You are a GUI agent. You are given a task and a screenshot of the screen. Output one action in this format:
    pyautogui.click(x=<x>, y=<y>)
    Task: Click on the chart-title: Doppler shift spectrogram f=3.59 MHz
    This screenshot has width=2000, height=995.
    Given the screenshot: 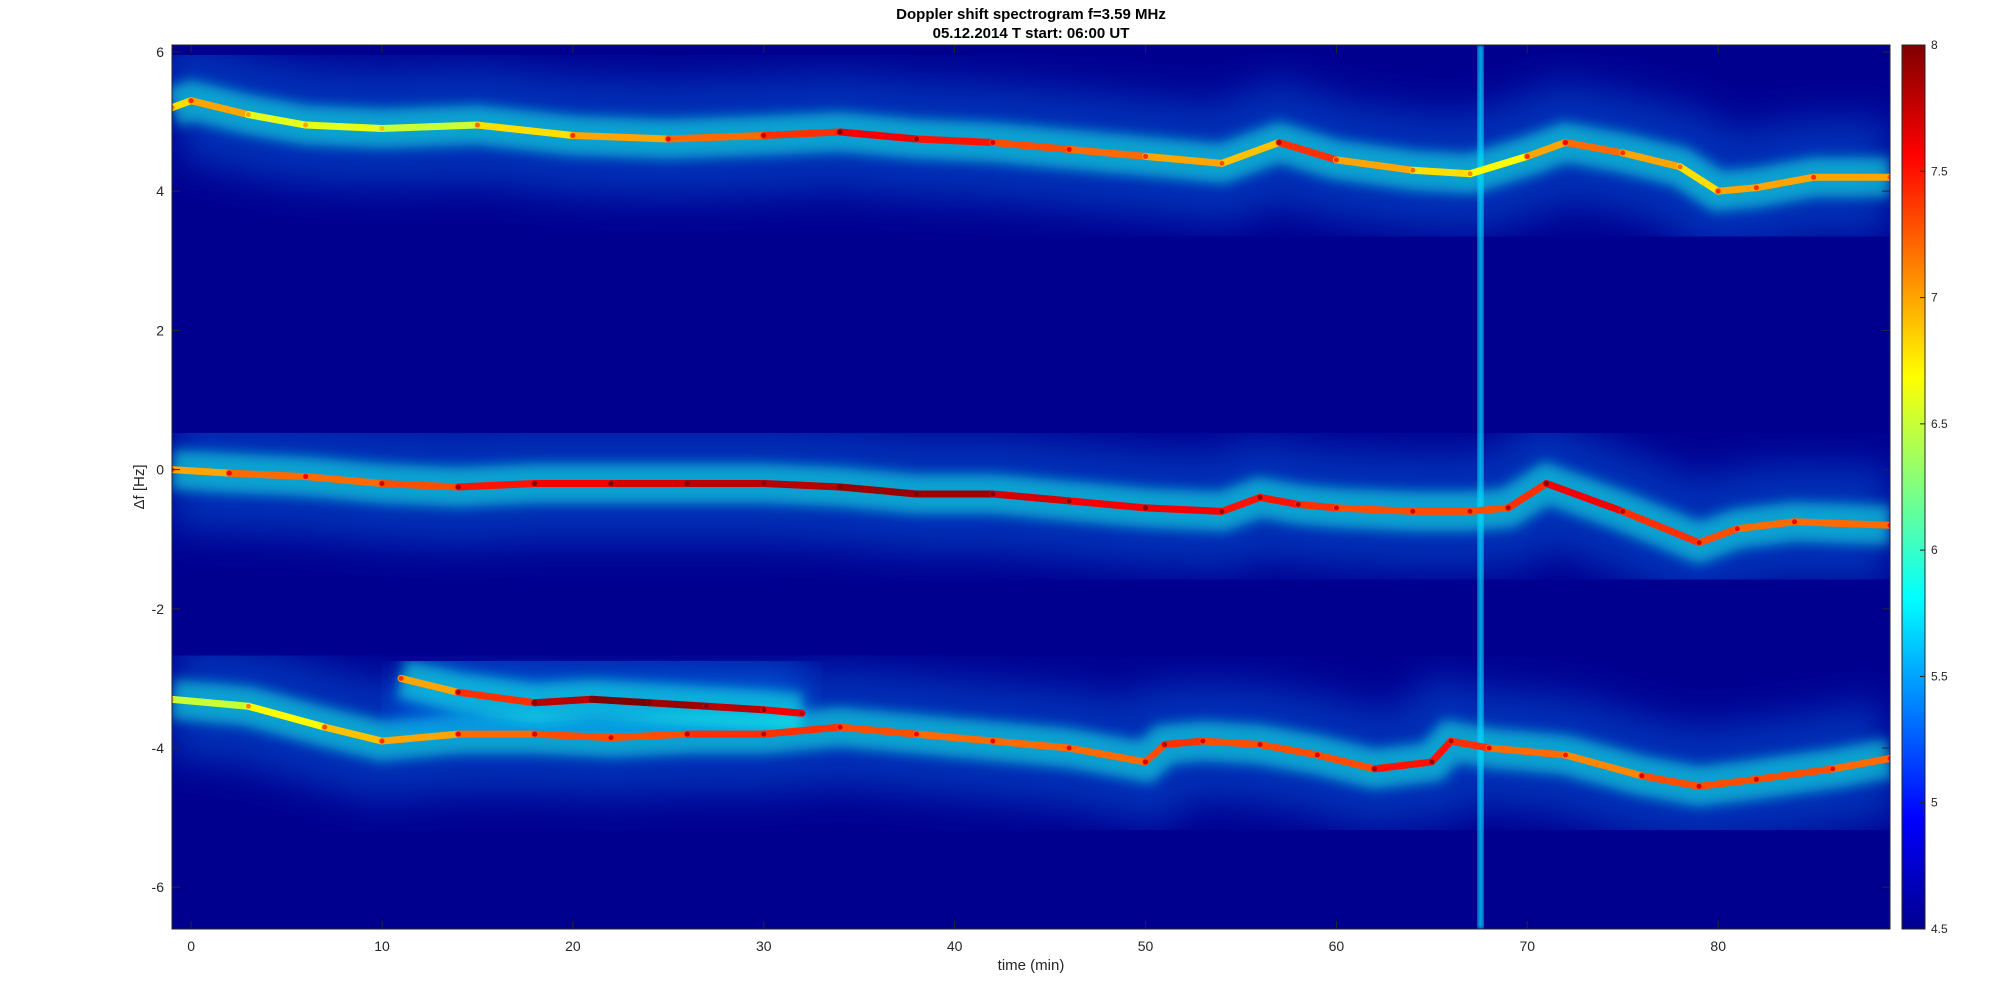 What is the action you would take?
    pyautogui.click(x=1031, y=14)
    